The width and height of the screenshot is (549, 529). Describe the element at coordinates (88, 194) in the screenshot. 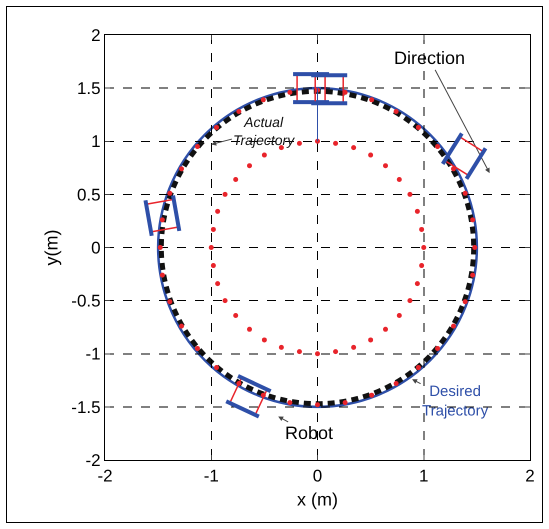

I see `y-tick-label: 0.5` at that location.